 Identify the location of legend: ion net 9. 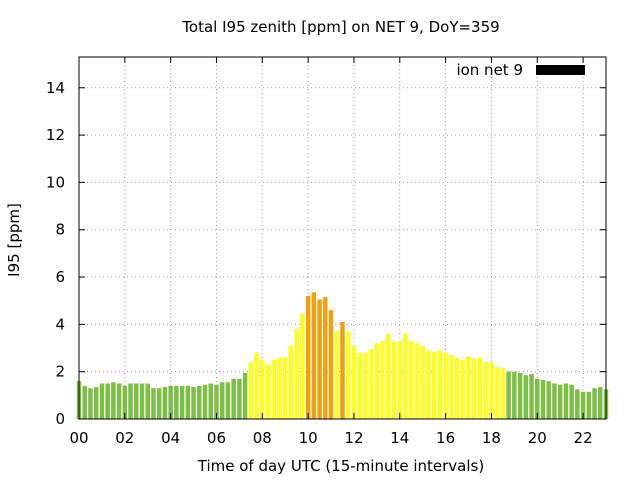
(520, 70).